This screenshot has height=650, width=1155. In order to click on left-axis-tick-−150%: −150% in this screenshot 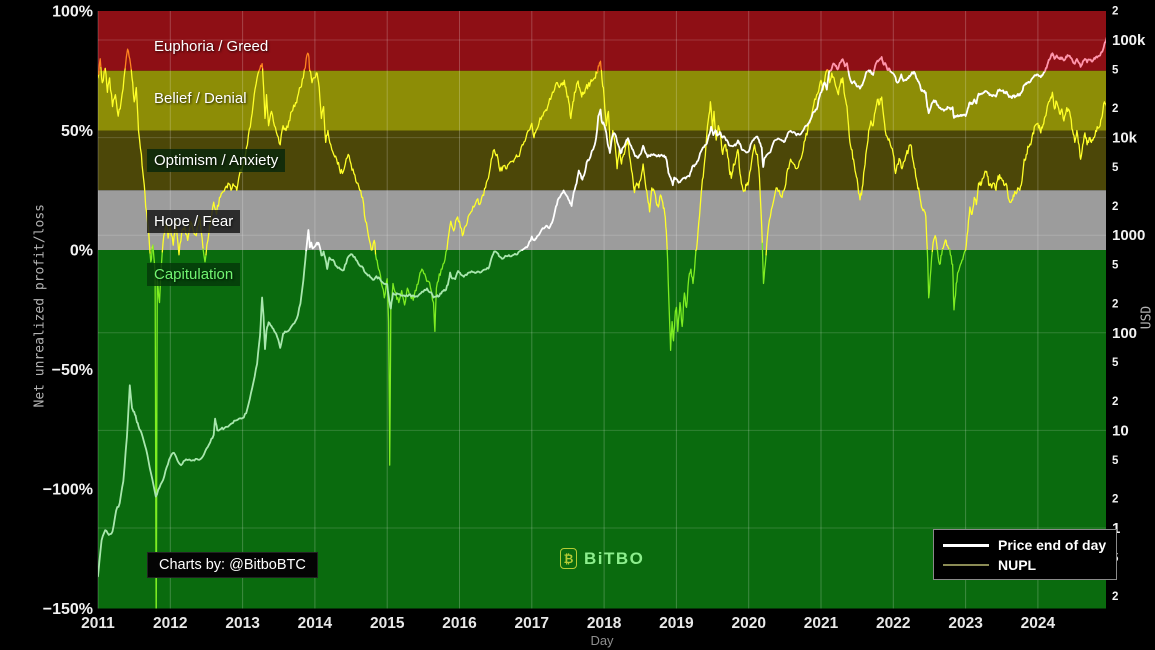, I will do `click(68, 609)`.